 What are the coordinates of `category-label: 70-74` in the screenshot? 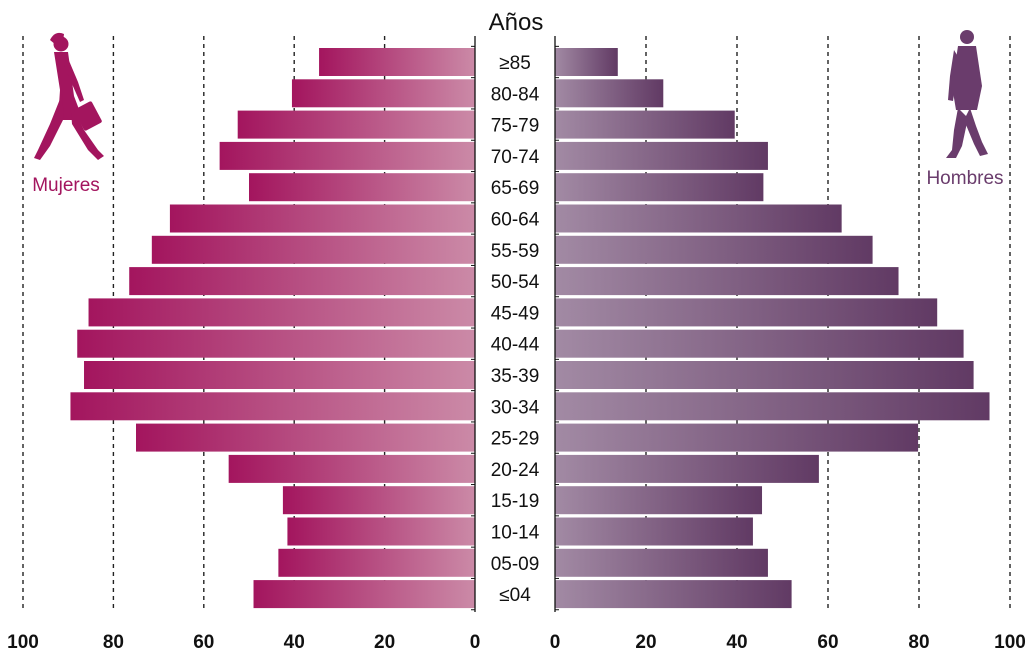 It's located at (515, 157).